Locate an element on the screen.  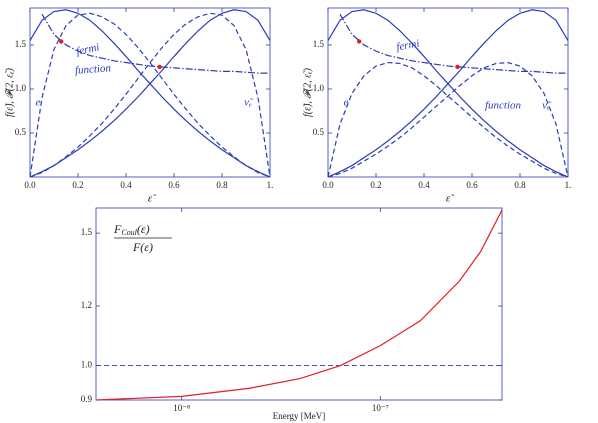
numerator-part: Coul is located at coordinates (129, 232).